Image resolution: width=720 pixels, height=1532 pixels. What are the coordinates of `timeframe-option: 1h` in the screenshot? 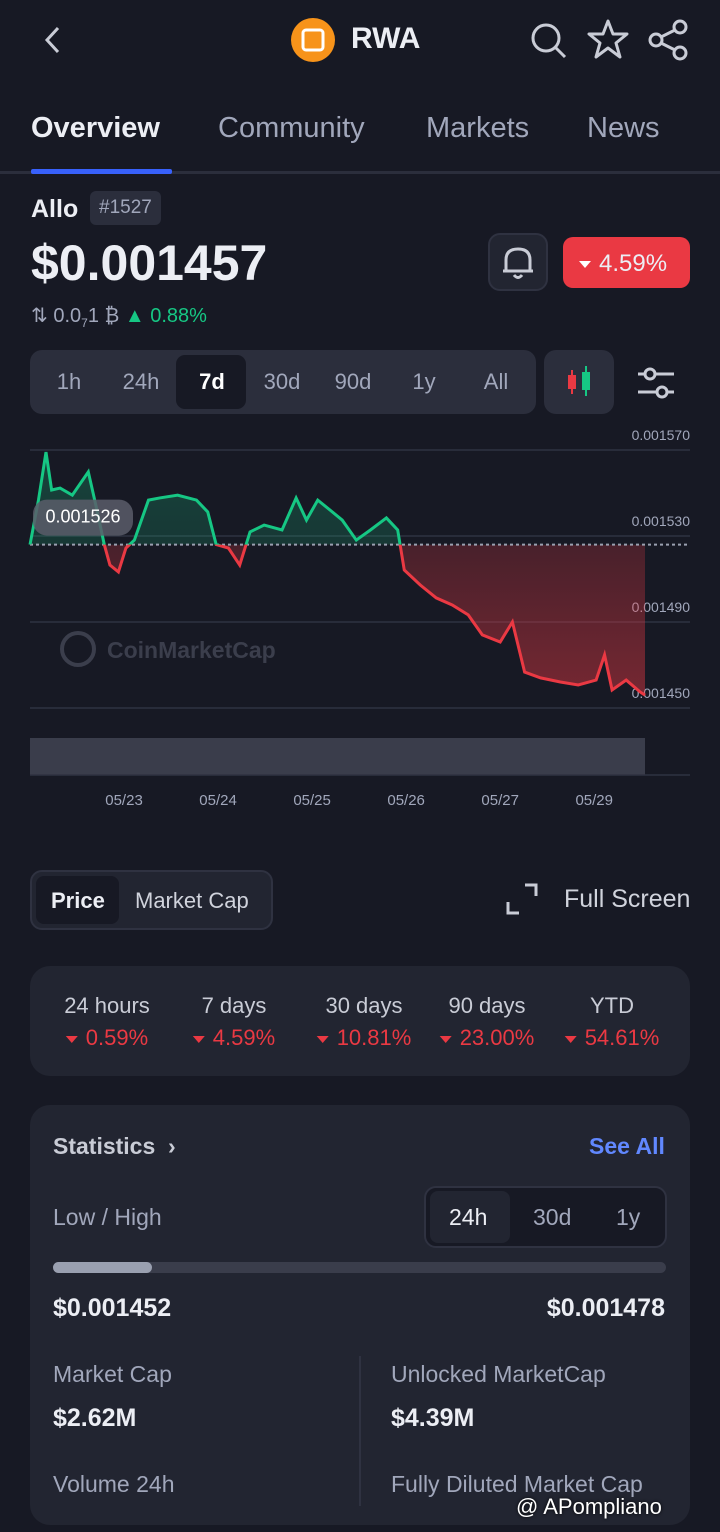 It's located at (69, 381).